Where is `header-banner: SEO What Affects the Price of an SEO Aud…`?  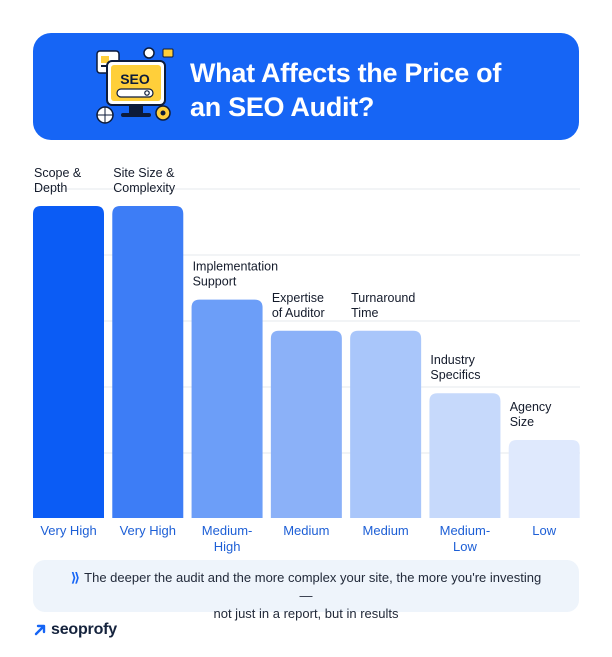 header-banner: SEO What Affects the Price of an SEO Aud… is located at coordinates (306, 86).